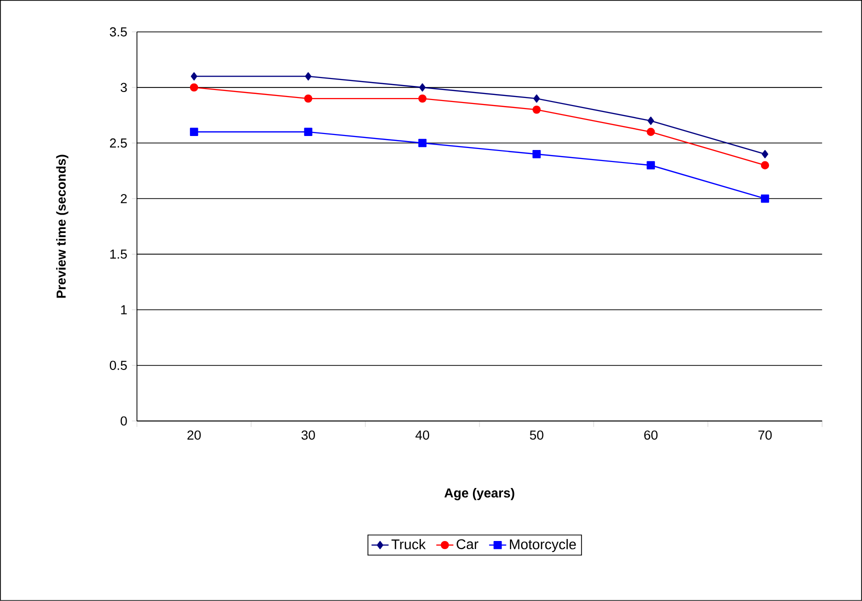  Describe the element at coordinates (118, 143) in the screenshot. I see `y-tick-label: 2.5` at that location.